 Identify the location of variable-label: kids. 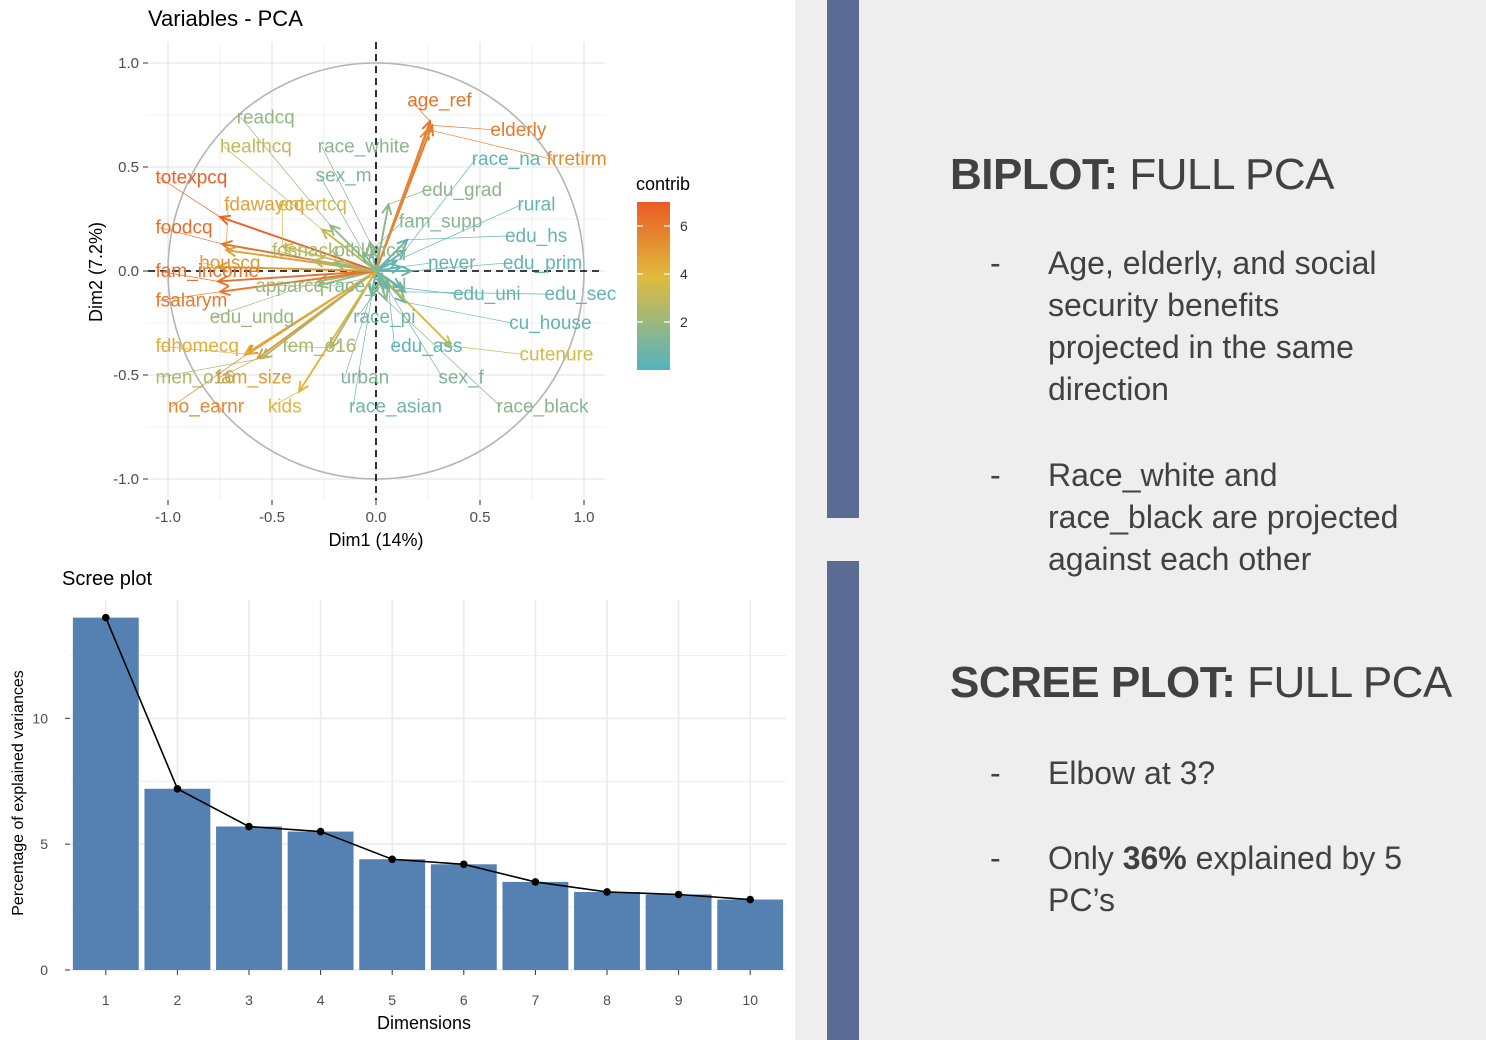
(285, 406).